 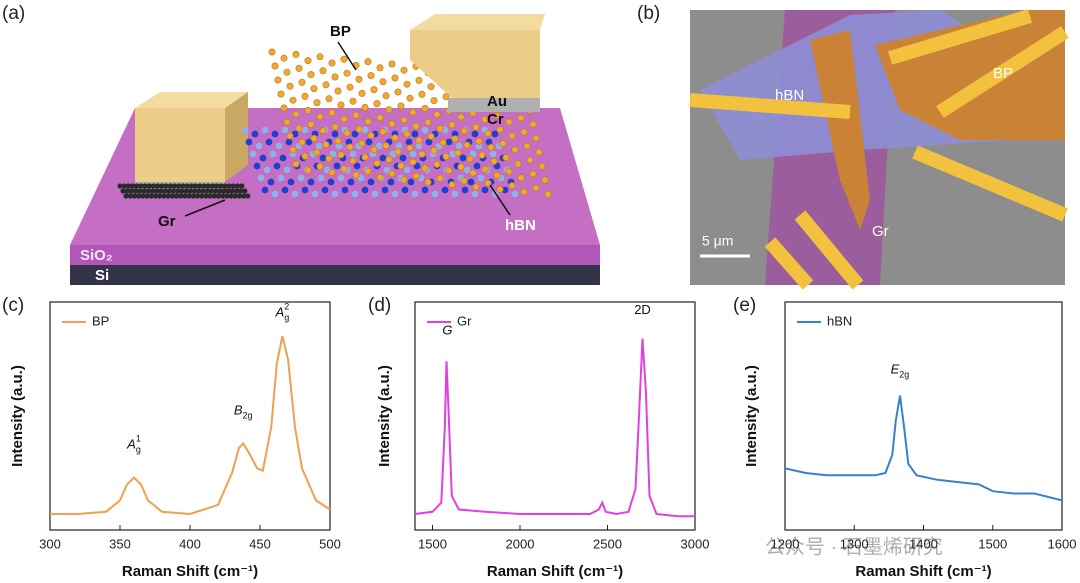 What do you see at coordinates (447, 330) in the screenshot?
I see `peak-label: G` at bounding box center [447, 330].